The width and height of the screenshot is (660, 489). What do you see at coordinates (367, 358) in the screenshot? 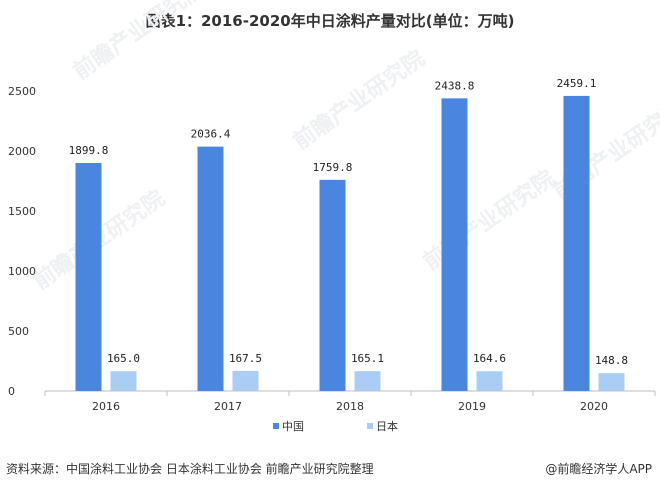
I see `data-label-japan-2018: 165.1` at bounding box center [367, 358].